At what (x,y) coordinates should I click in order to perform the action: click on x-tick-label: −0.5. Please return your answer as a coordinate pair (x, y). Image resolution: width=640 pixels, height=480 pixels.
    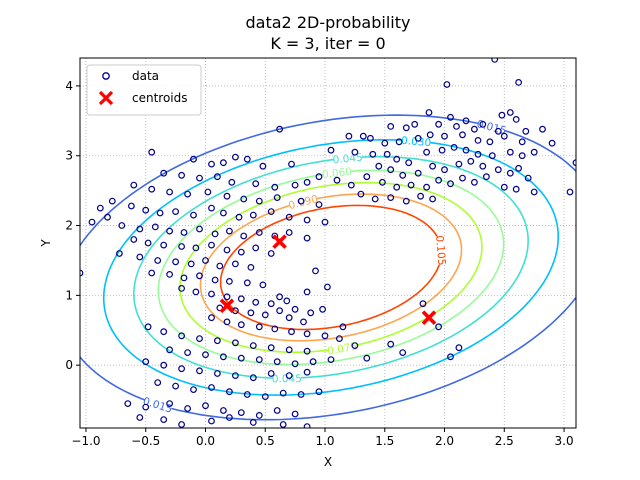
    Looking at the image, I should click on (145, 441).